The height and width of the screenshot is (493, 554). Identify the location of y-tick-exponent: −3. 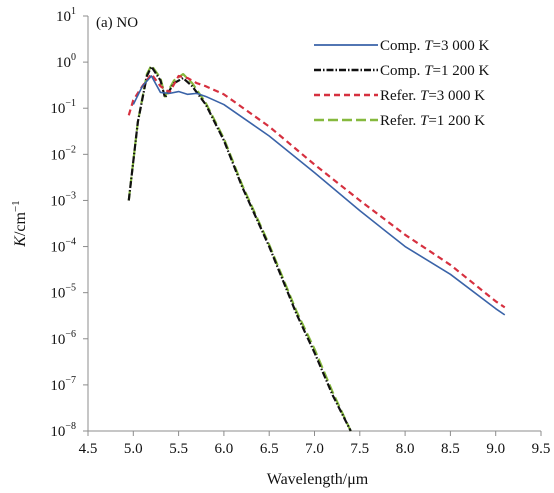
(70, 195).